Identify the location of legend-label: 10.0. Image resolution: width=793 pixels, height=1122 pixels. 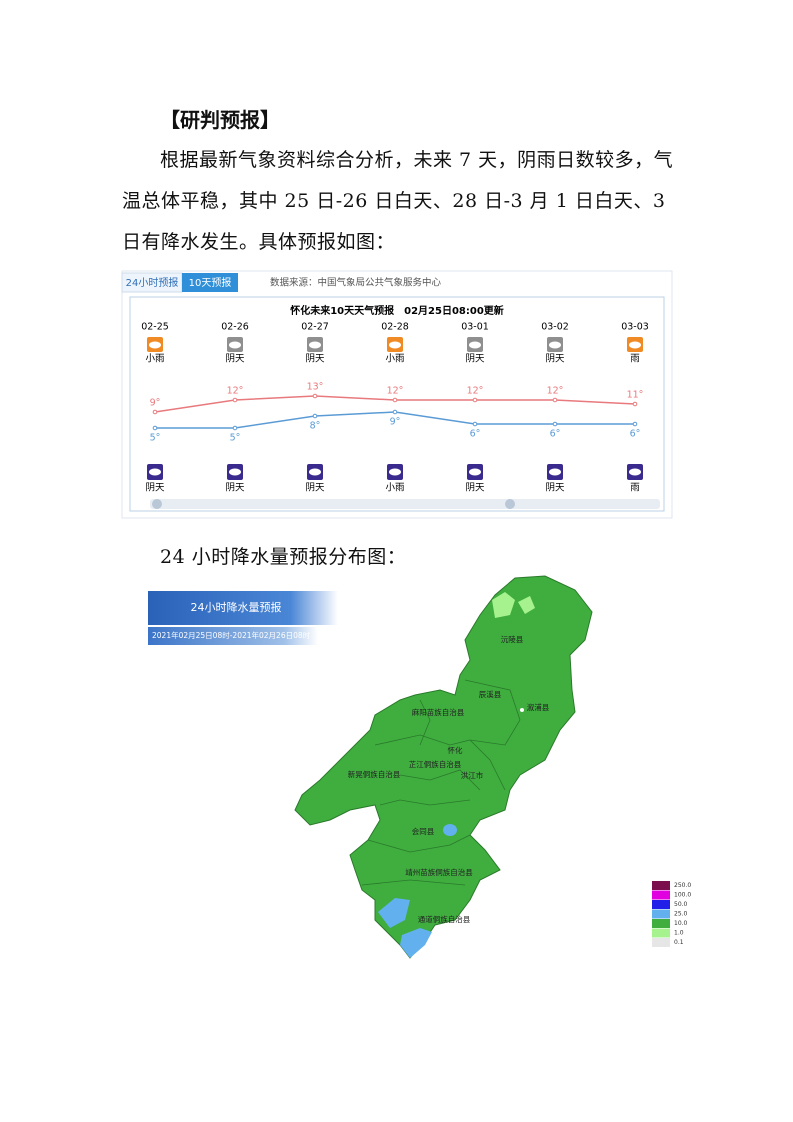
(681, 923).